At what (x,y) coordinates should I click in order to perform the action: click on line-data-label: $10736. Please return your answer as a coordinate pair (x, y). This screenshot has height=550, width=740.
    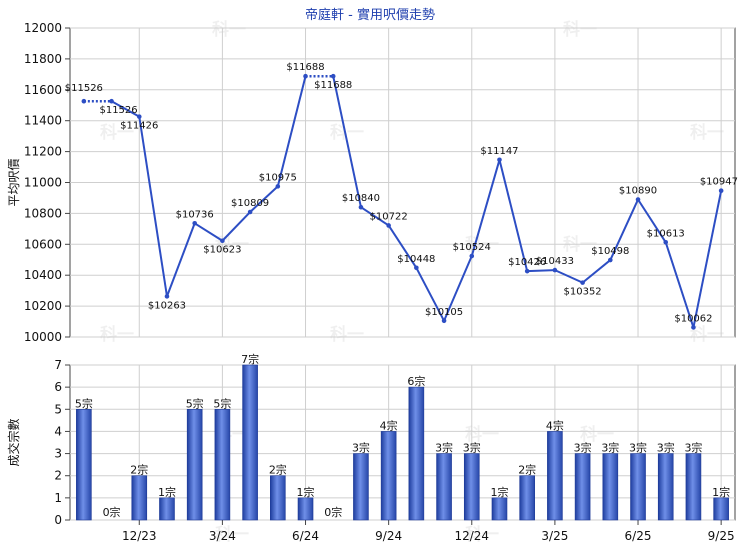
    Looking at the image, I should click on (195, 214).